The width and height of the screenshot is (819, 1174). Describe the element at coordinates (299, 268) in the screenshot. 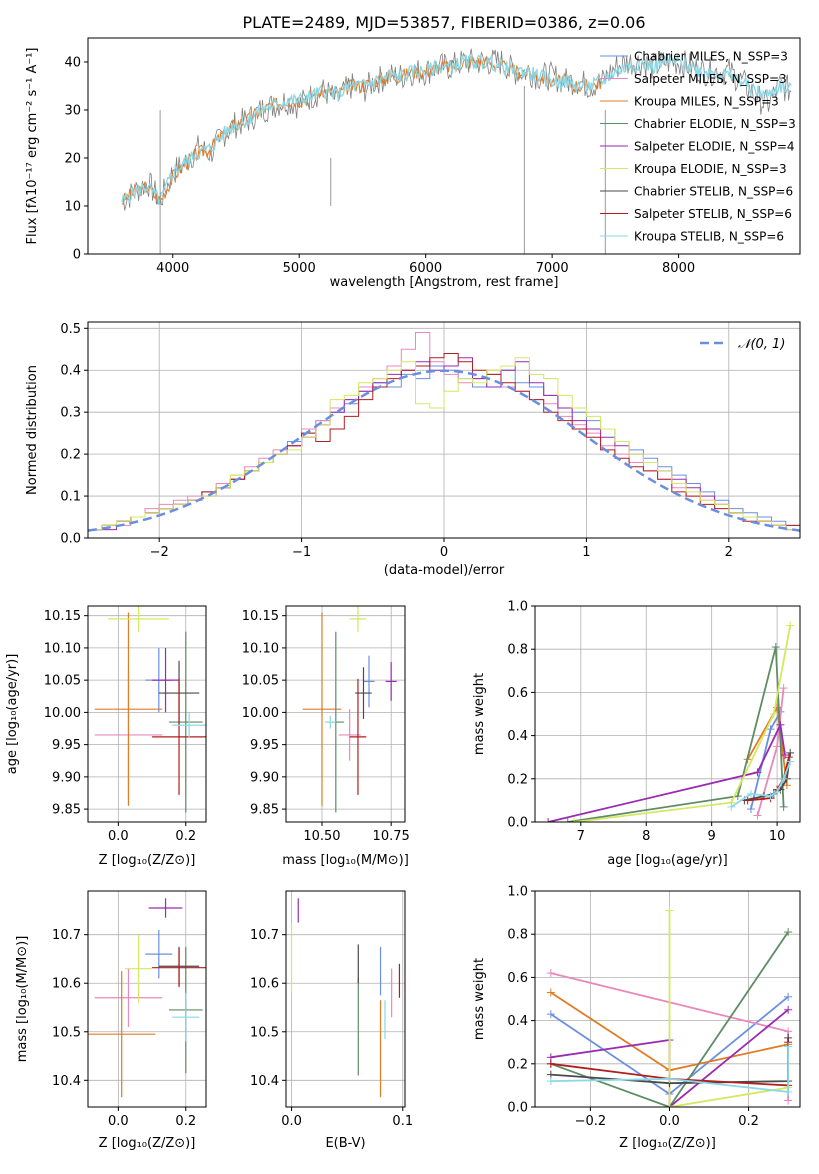

I see `x-tick-label: 5000` at that location.